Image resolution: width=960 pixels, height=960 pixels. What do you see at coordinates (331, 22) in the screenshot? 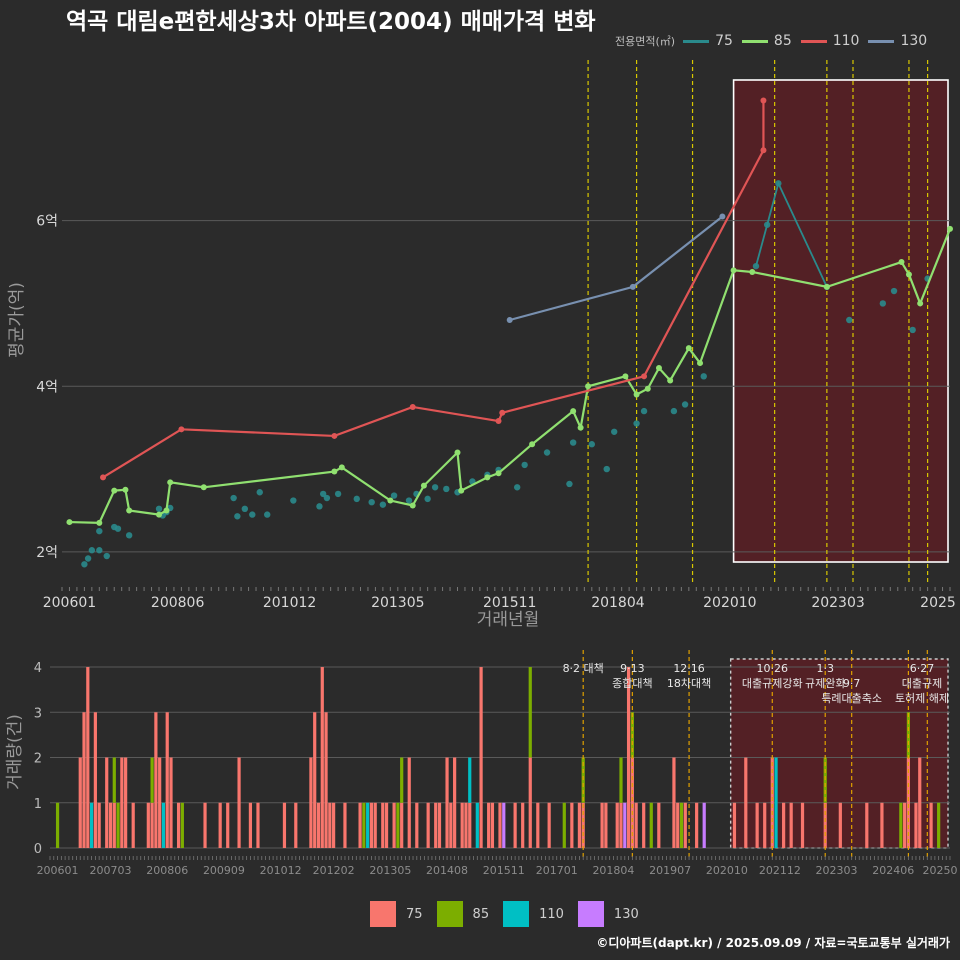
I see `chart-title: 역곡 대림e편한세상3차 아파트(2004) 매매가격 변화` at bounding box center [331, 22].